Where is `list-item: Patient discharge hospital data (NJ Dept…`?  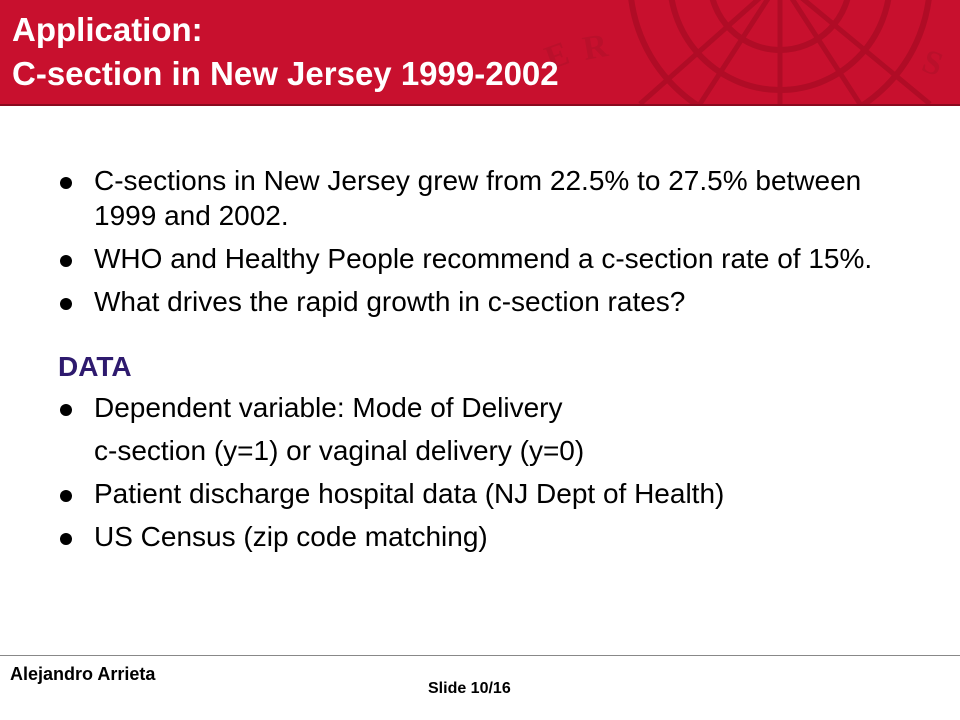
list-item: Patient discharge hospital data (NJ Dept… is located at coordinates (488, 493).